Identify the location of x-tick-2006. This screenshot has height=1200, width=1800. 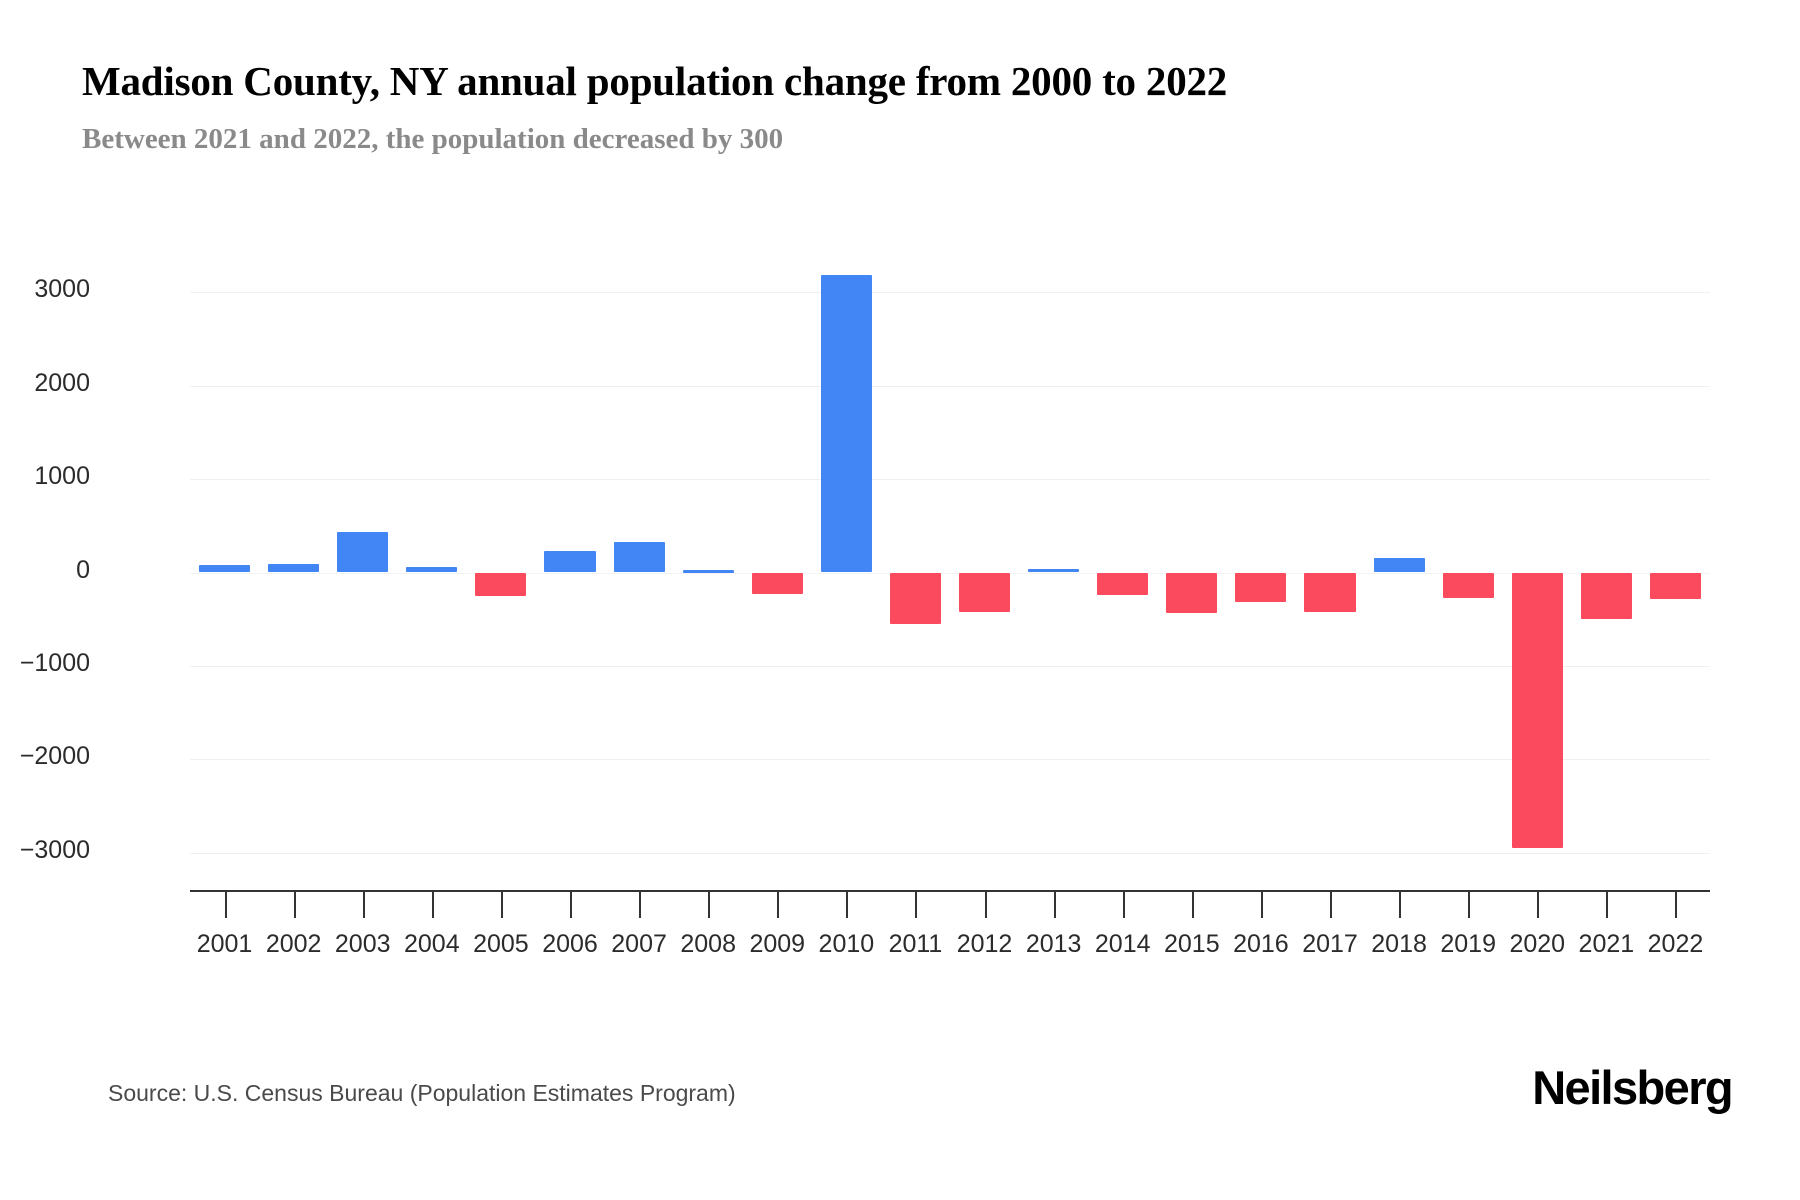
(571, 905).